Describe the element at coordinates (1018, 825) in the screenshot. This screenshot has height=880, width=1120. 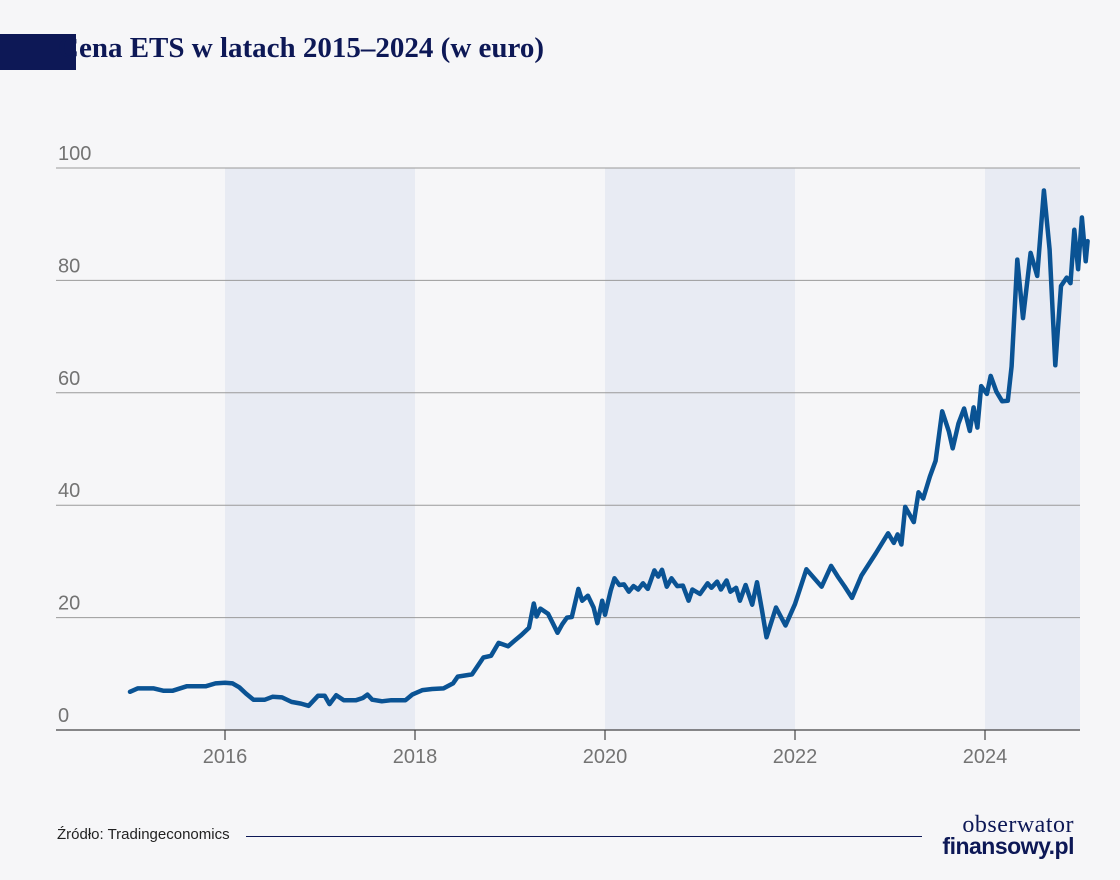
I see `logo-line-1: obserwator` at that location.